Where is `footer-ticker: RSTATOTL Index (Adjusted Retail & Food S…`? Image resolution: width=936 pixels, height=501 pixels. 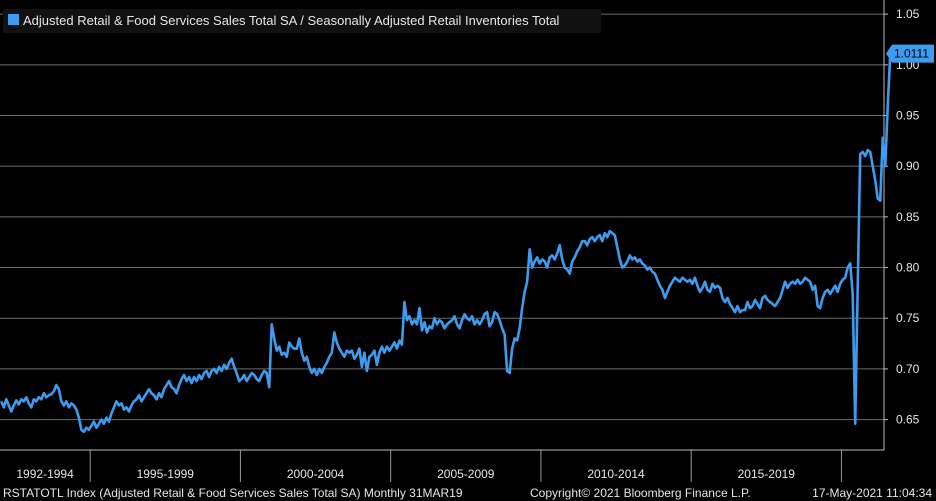
footer-ticker: RSTATOTL Index (Adjusted Retail & Food S… is located at coordinates (233, 493).